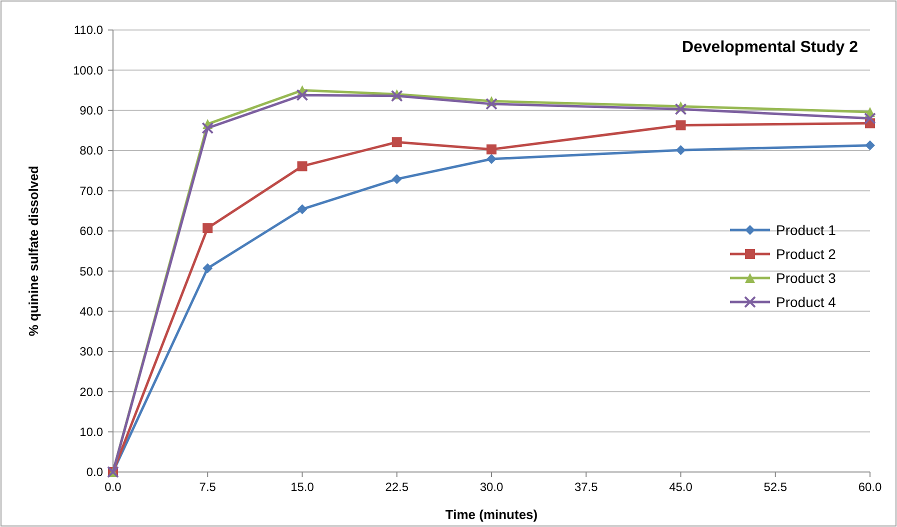 The width and height of the screenshot is (897, 527). Describe the element at coordinates (92, 191) in the screenshot. I see `y-tick-label: 70.0` at that location.